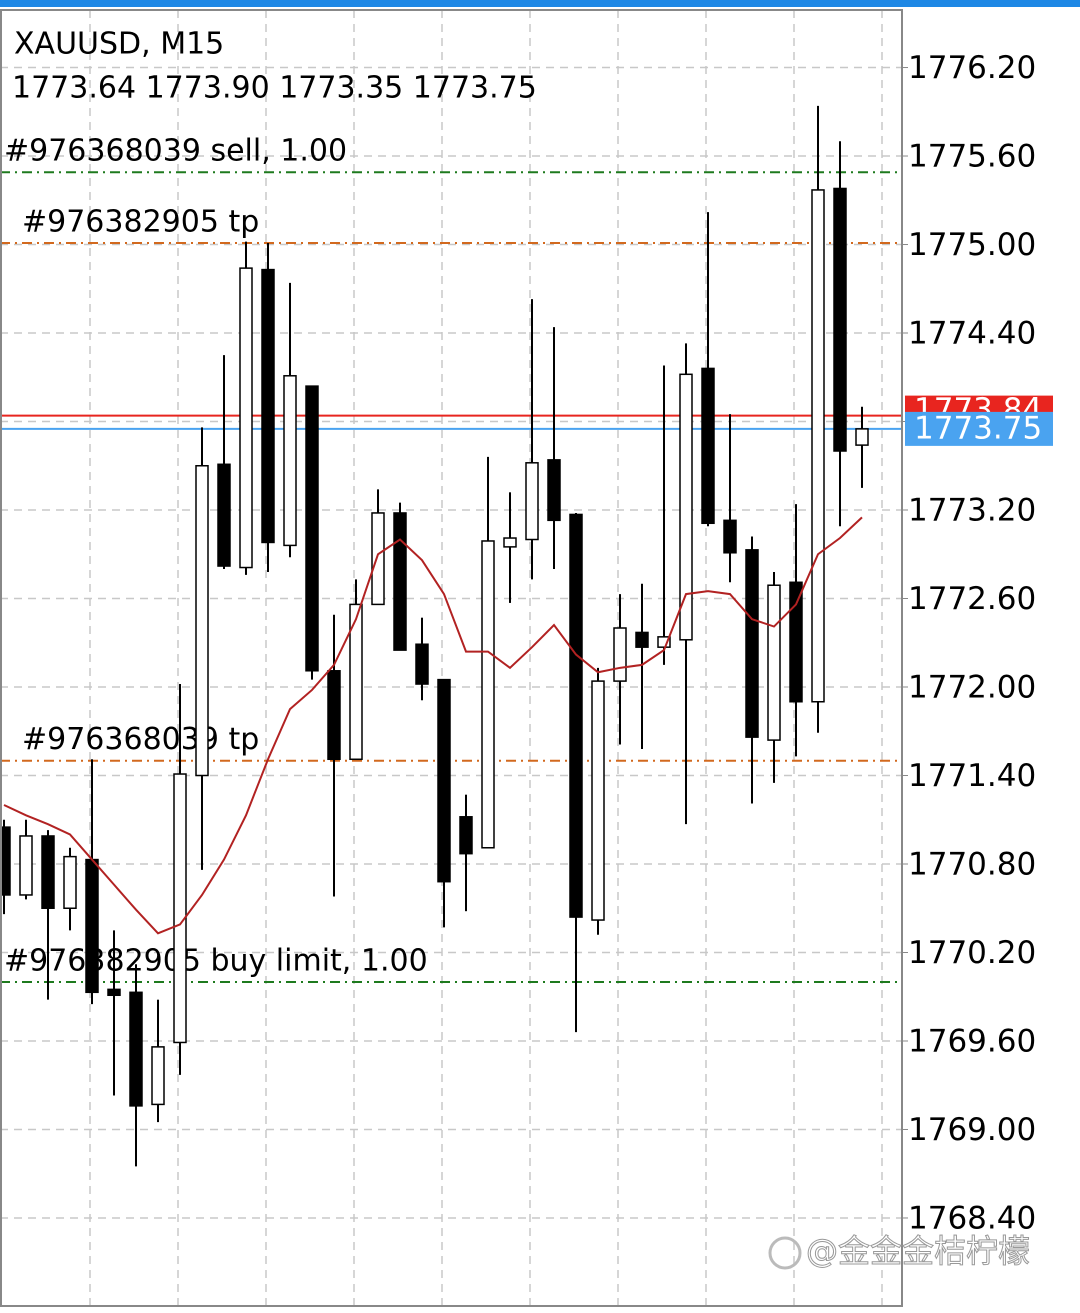 This screenshot has height=1313, width=1080. Describe the element at coordinates (972, 599) in the screenshot. I see `y-tick-label: 1772.60` at that location.